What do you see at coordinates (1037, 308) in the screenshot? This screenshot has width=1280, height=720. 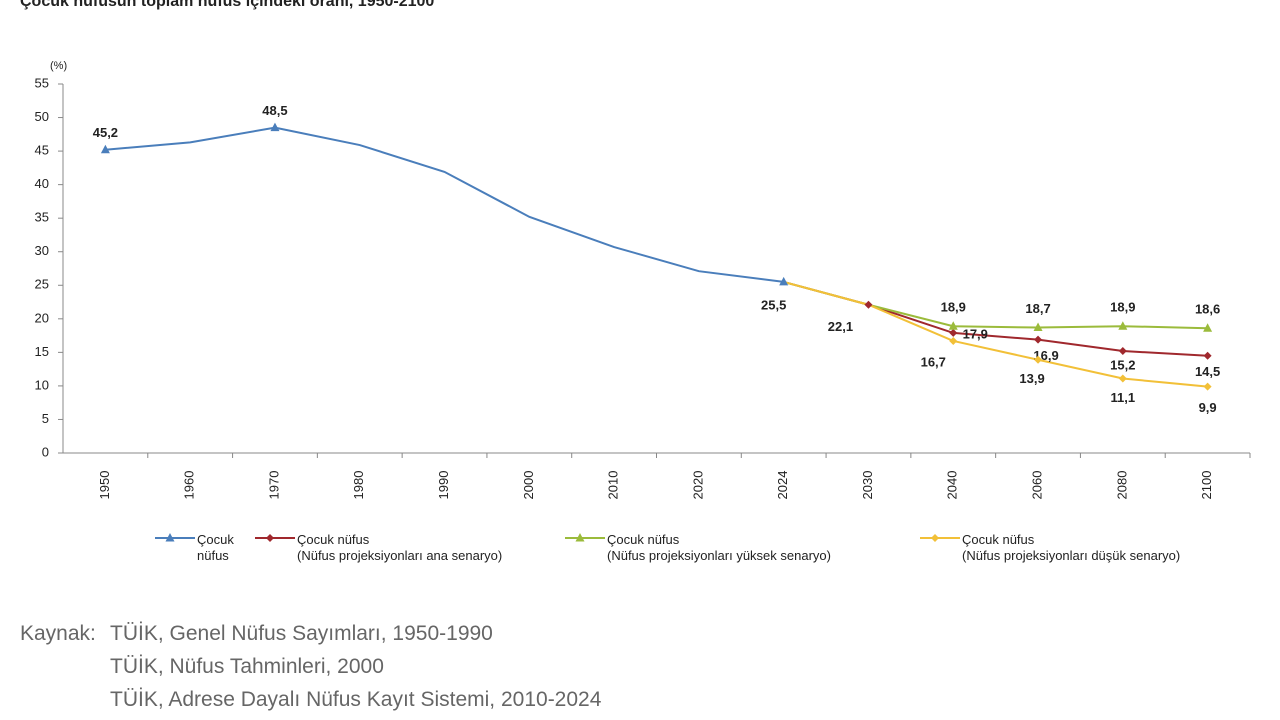 I see `value-label: 18,7` at bounding box center [1037, 308].